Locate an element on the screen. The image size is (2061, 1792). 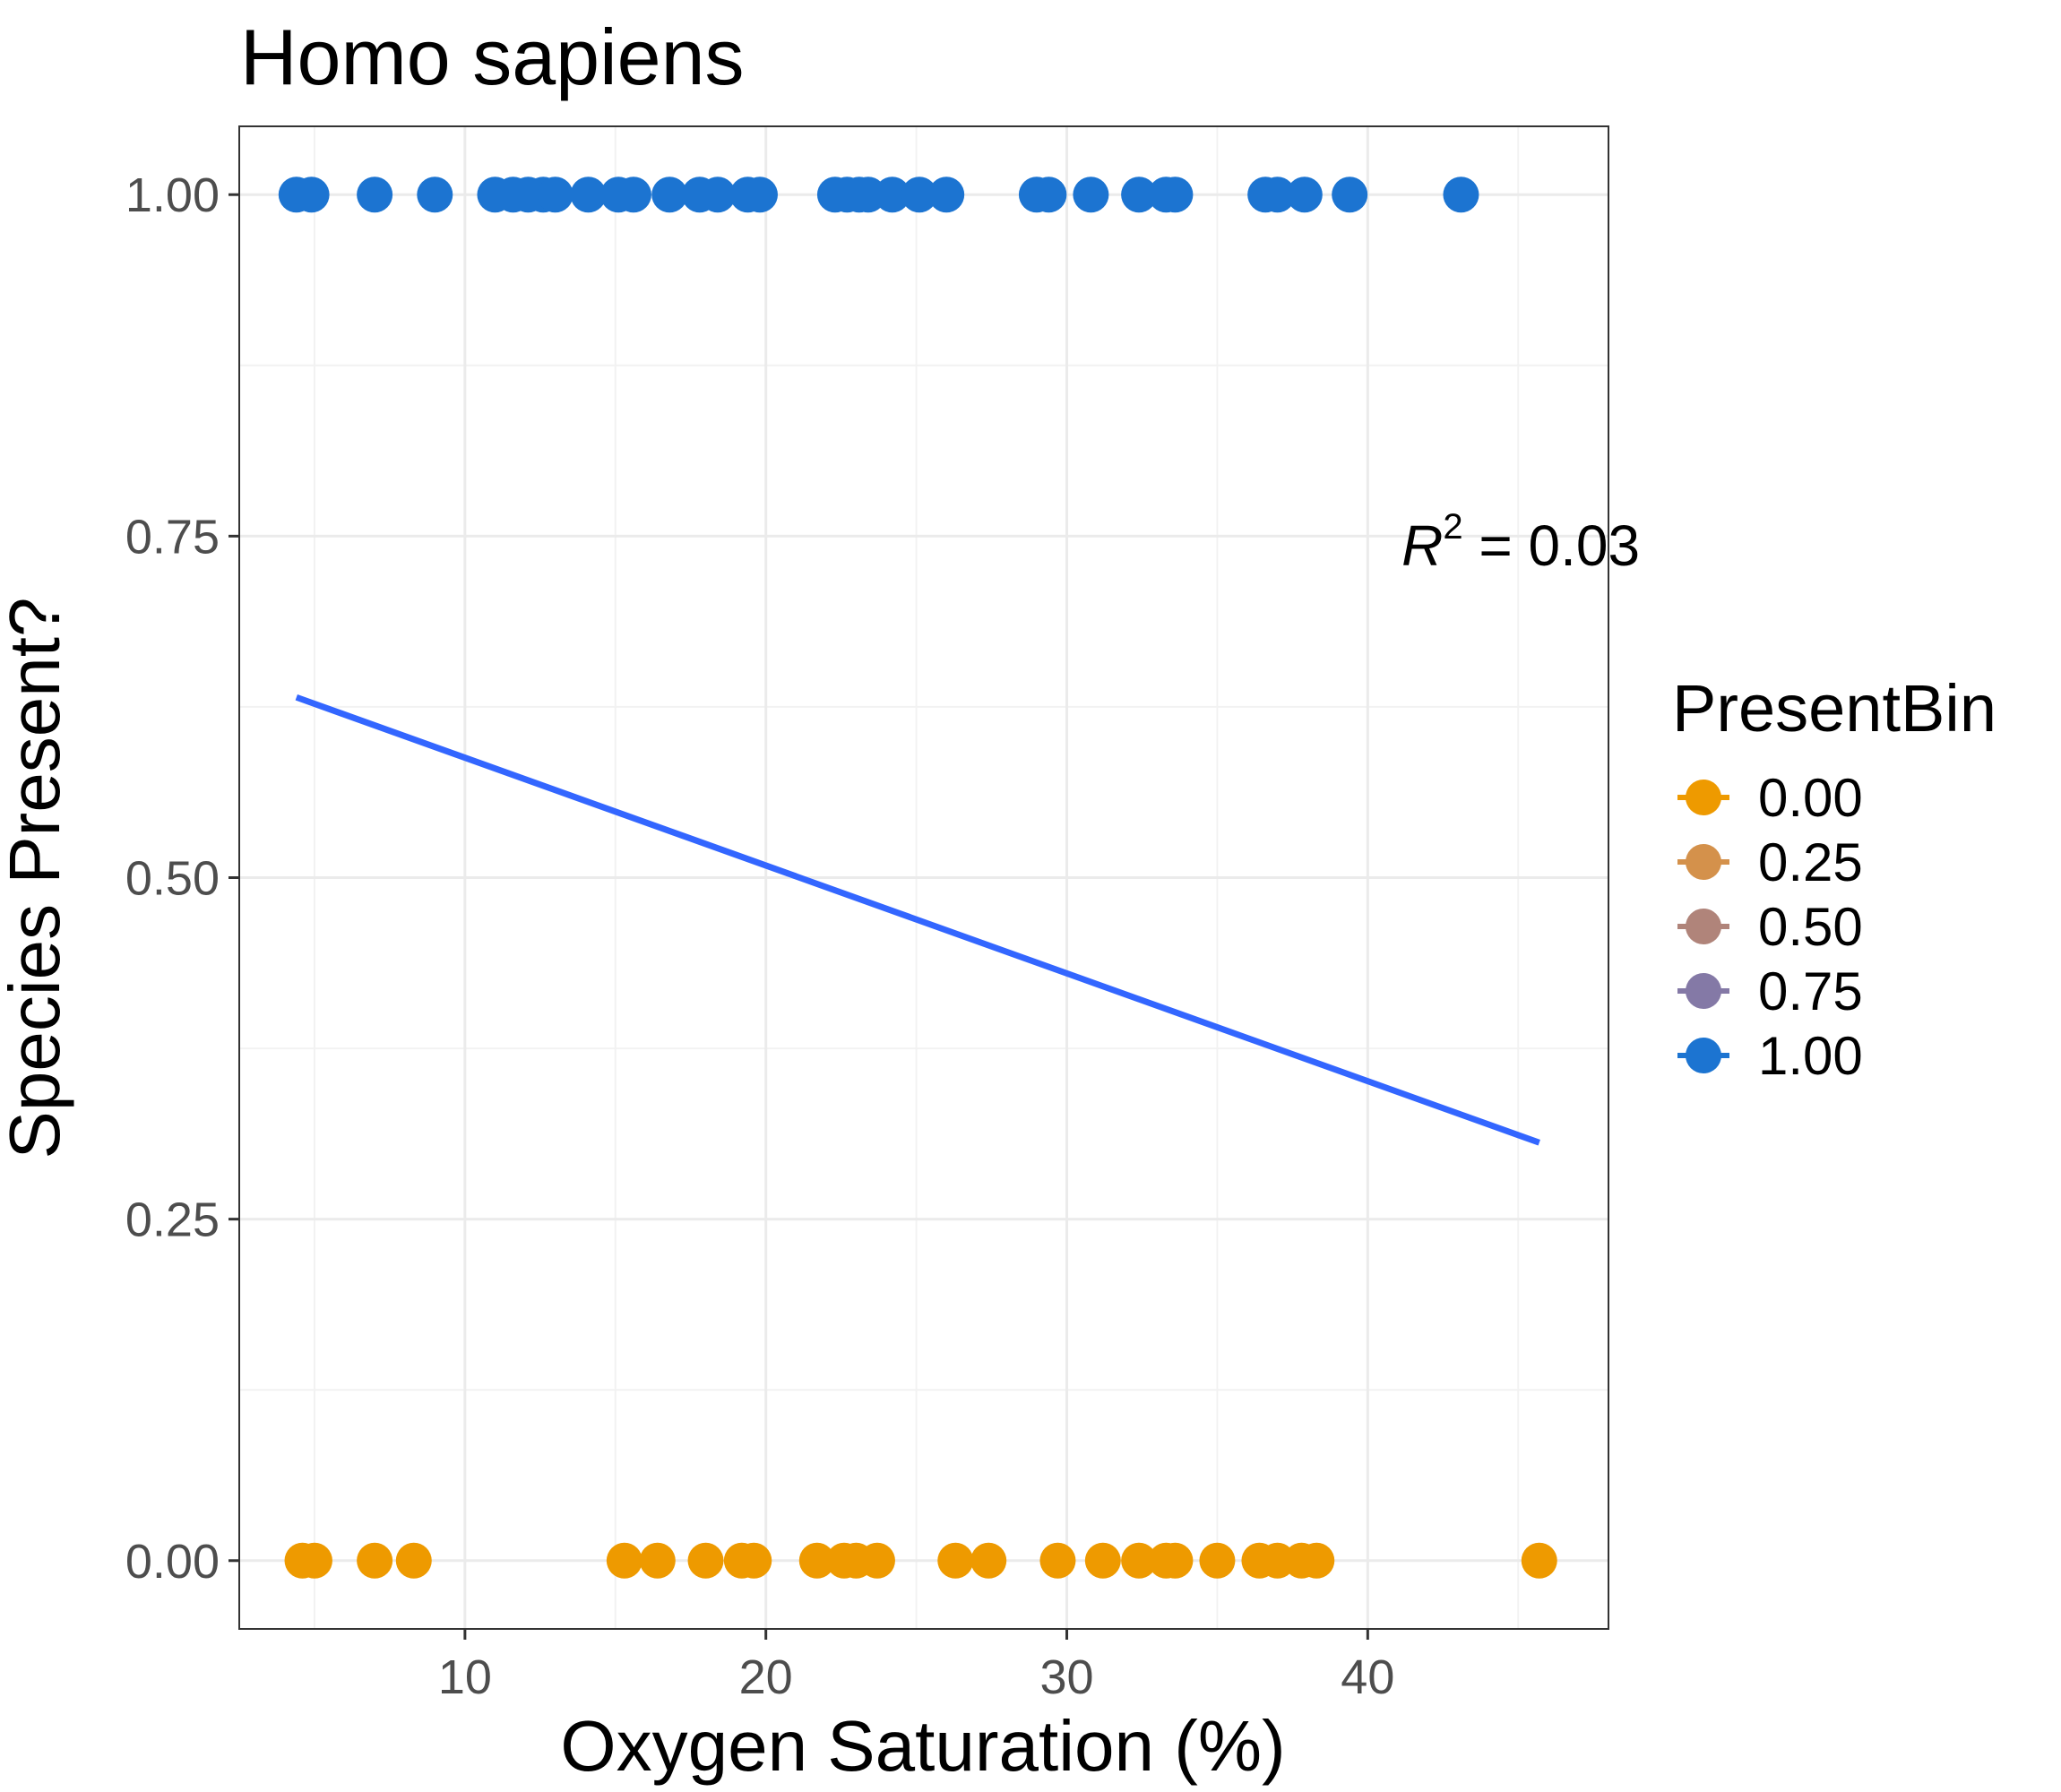
x-tick-label: 10 is located at coordinates (465, 1677).